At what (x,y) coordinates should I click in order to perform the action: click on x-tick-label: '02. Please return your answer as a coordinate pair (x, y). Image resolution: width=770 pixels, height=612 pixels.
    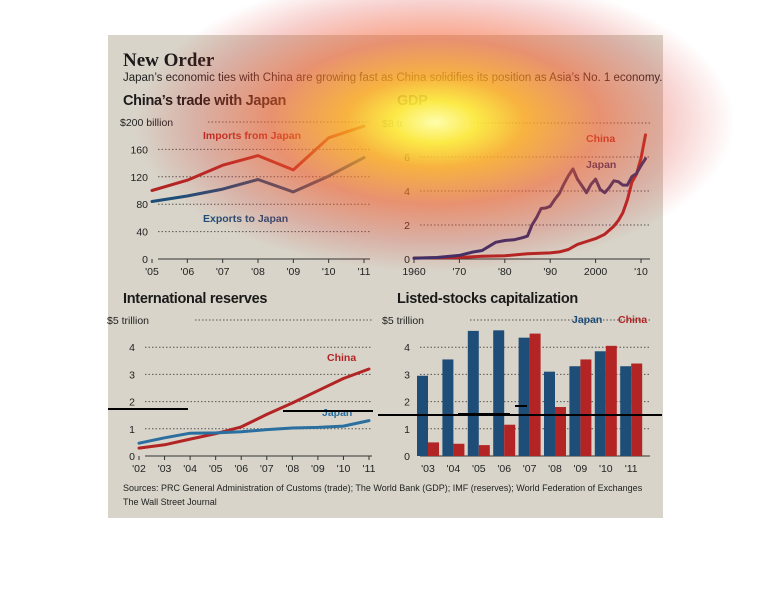
    Looking at the image, I should click on (139, 469).